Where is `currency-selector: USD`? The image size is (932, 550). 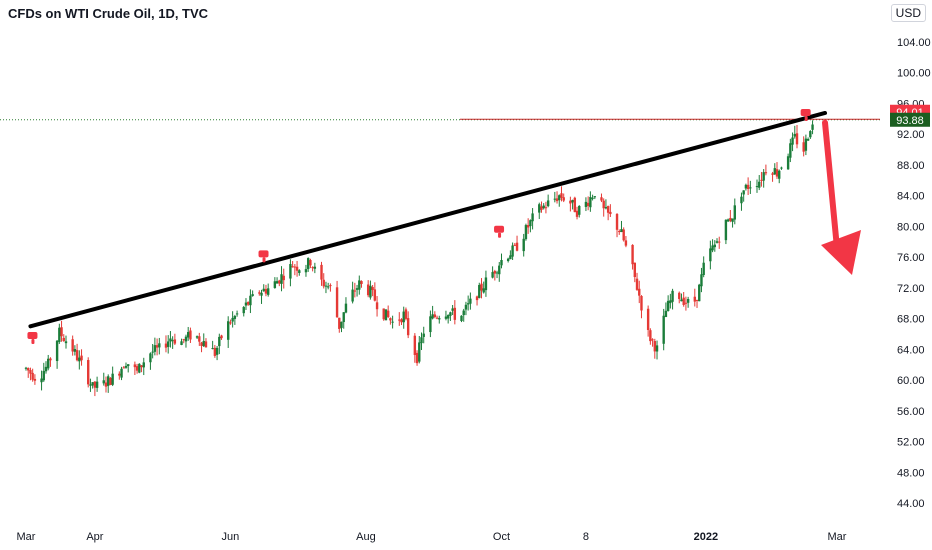
currency-selector: USD is located at coordinates (908, 13).